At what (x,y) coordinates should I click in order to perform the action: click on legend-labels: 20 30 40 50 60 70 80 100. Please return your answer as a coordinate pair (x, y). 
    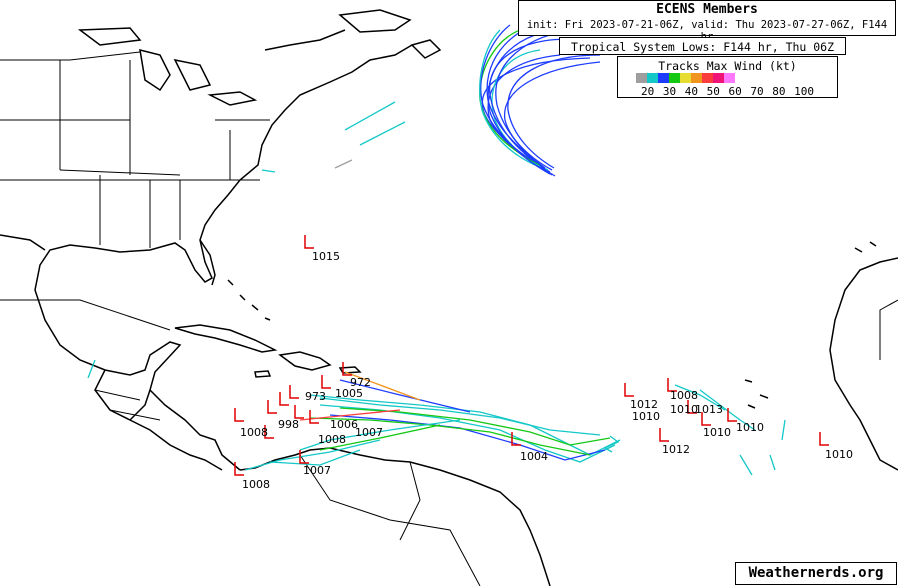
    Looking at the image, I should click on (727, 91).